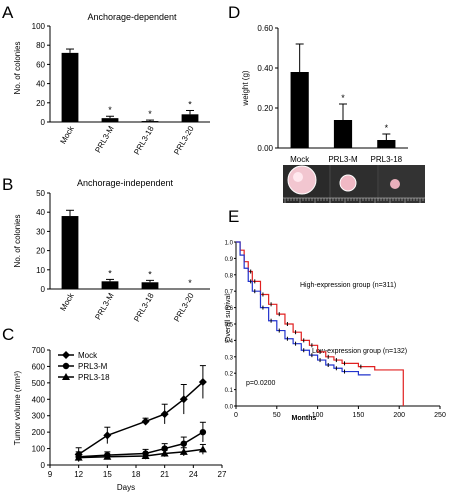 This screenshot has width=450, height=493. I want to click on panel-b-ytick-label: 20, so click(40, 251).